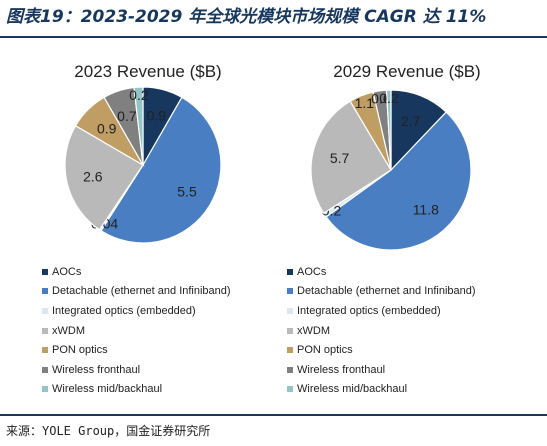 The width and height of the screenshot is (547, 446). Describe the element at coordinates (187, 192) in the screenshot. I see `data-label-2023-1: 5.5` at that location.